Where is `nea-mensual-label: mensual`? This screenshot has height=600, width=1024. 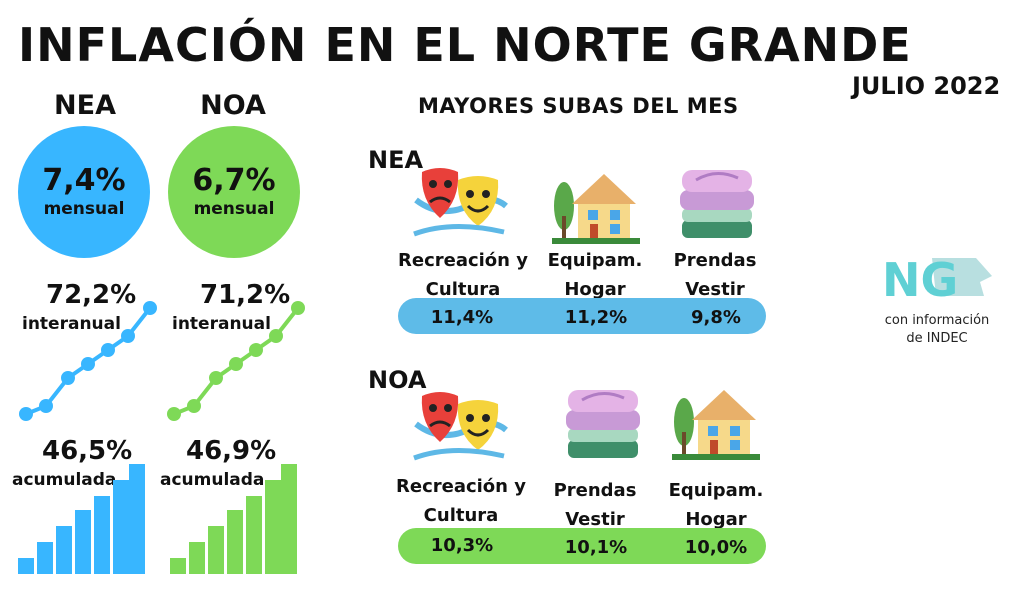
nea-mensual-label: mensual is located at coordinates (84, 209).